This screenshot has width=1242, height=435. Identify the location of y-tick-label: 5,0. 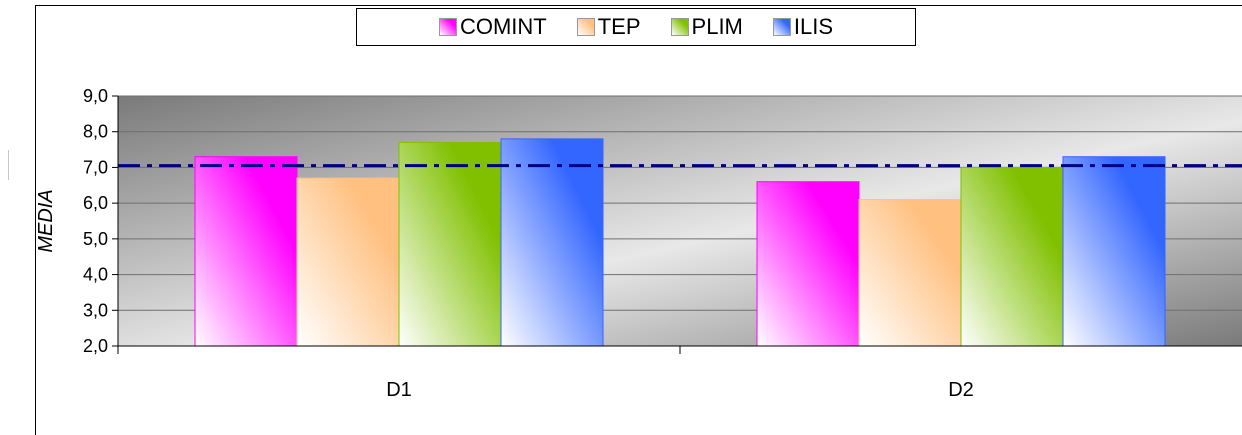
(95, 239).